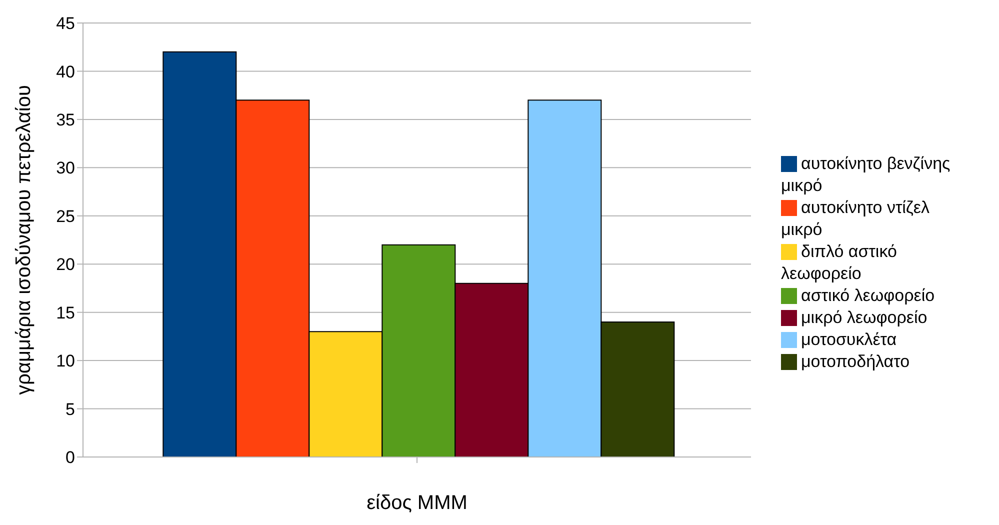 The height and width of the screenshot is (525, 999). Describe the element at coordinates (864, 317) in the screenshot. I see `legend-label: μικρό λεωφορείο` at that location.